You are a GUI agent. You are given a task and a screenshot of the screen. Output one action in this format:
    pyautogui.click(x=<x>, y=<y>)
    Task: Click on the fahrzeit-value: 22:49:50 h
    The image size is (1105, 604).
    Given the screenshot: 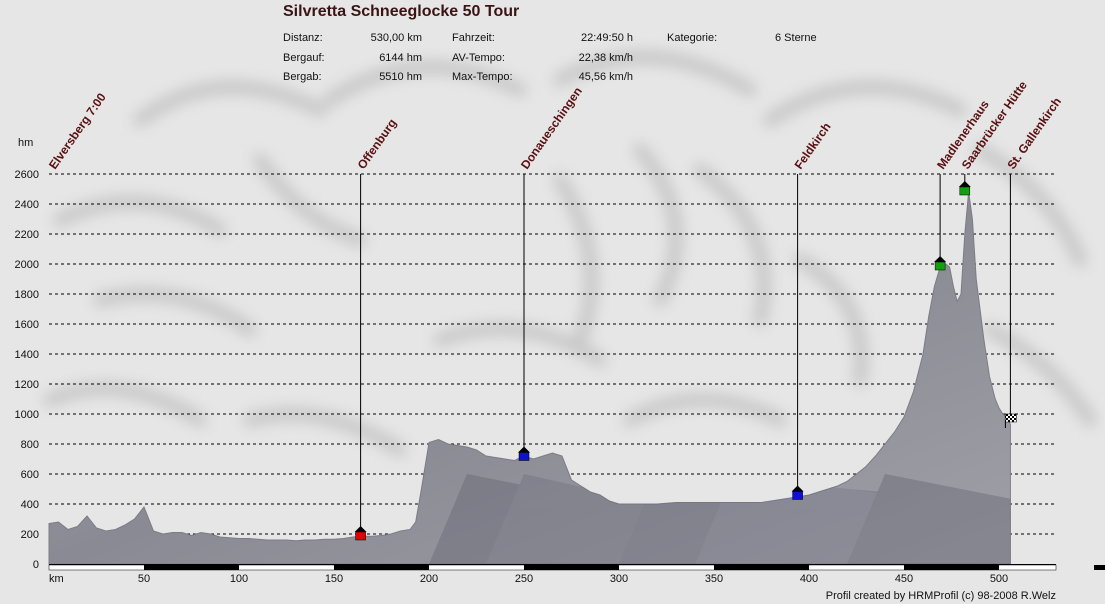 What is the action you would take?
    pyautogui.click(x=607, y=38)
    